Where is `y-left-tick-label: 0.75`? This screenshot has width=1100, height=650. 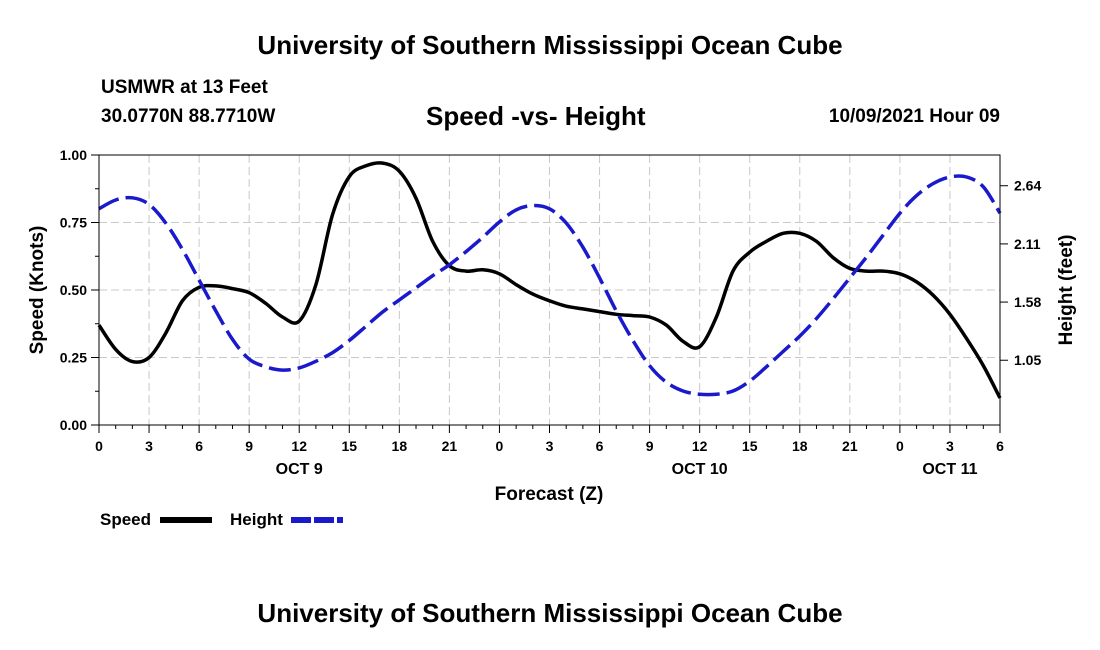 y-left-tick-label: 0.75 is located at coordinates (73, 223).